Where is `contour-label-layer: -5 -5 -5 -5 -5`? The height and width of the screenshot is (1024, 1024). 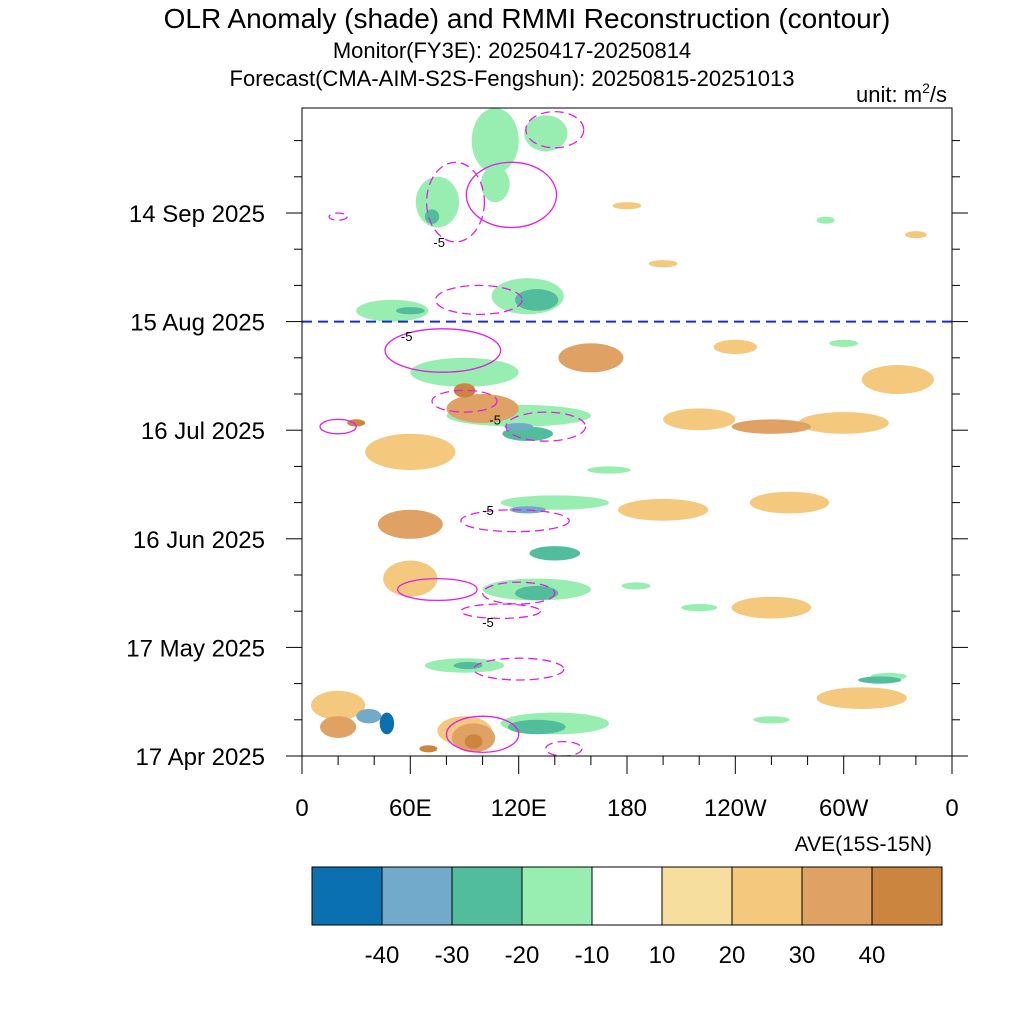 contour-label-layer: -5 -5 -5 -5 -5 is located at coordinates (451, 432).